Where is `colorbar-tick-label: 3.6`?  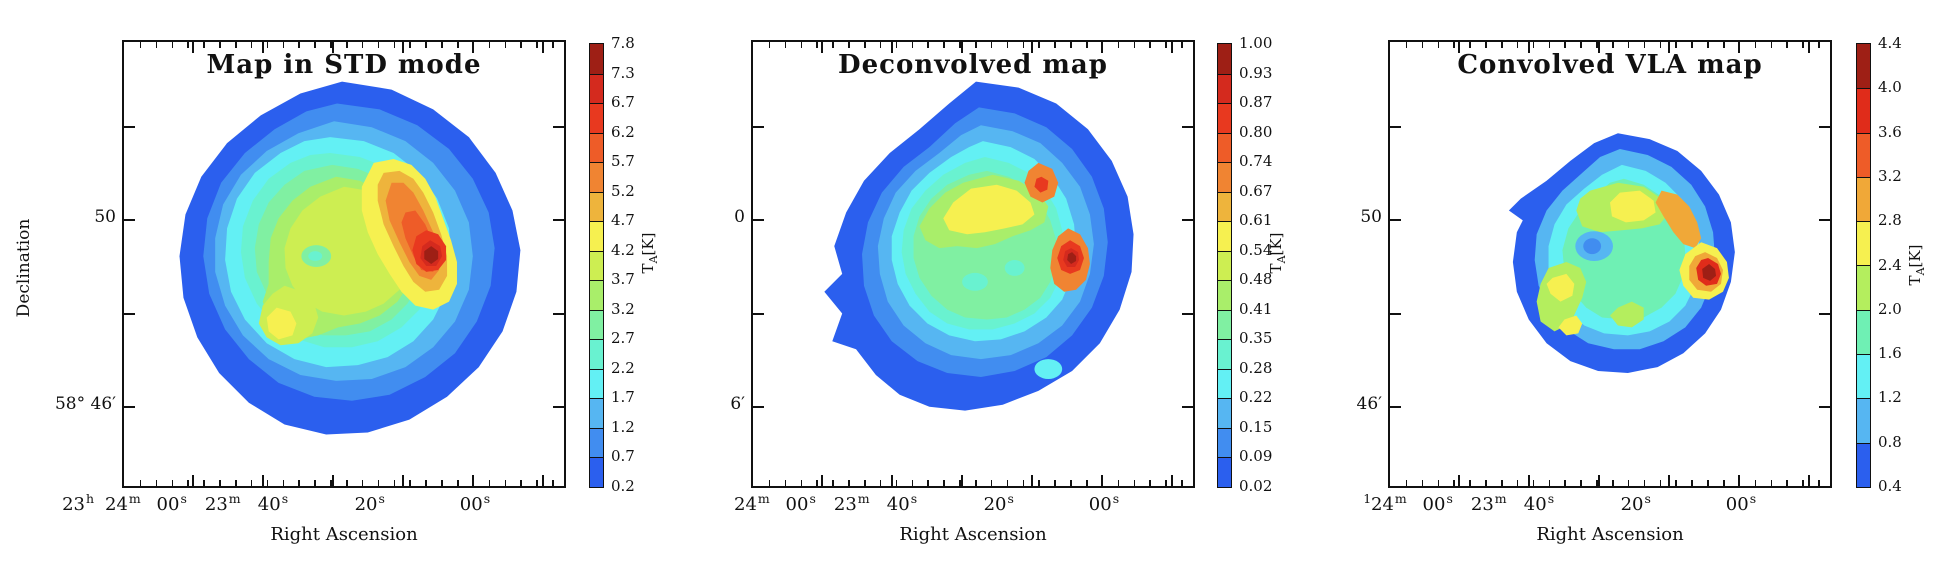 colorbar-tick-label: 3.6 is located at coordinates (1890, 131).